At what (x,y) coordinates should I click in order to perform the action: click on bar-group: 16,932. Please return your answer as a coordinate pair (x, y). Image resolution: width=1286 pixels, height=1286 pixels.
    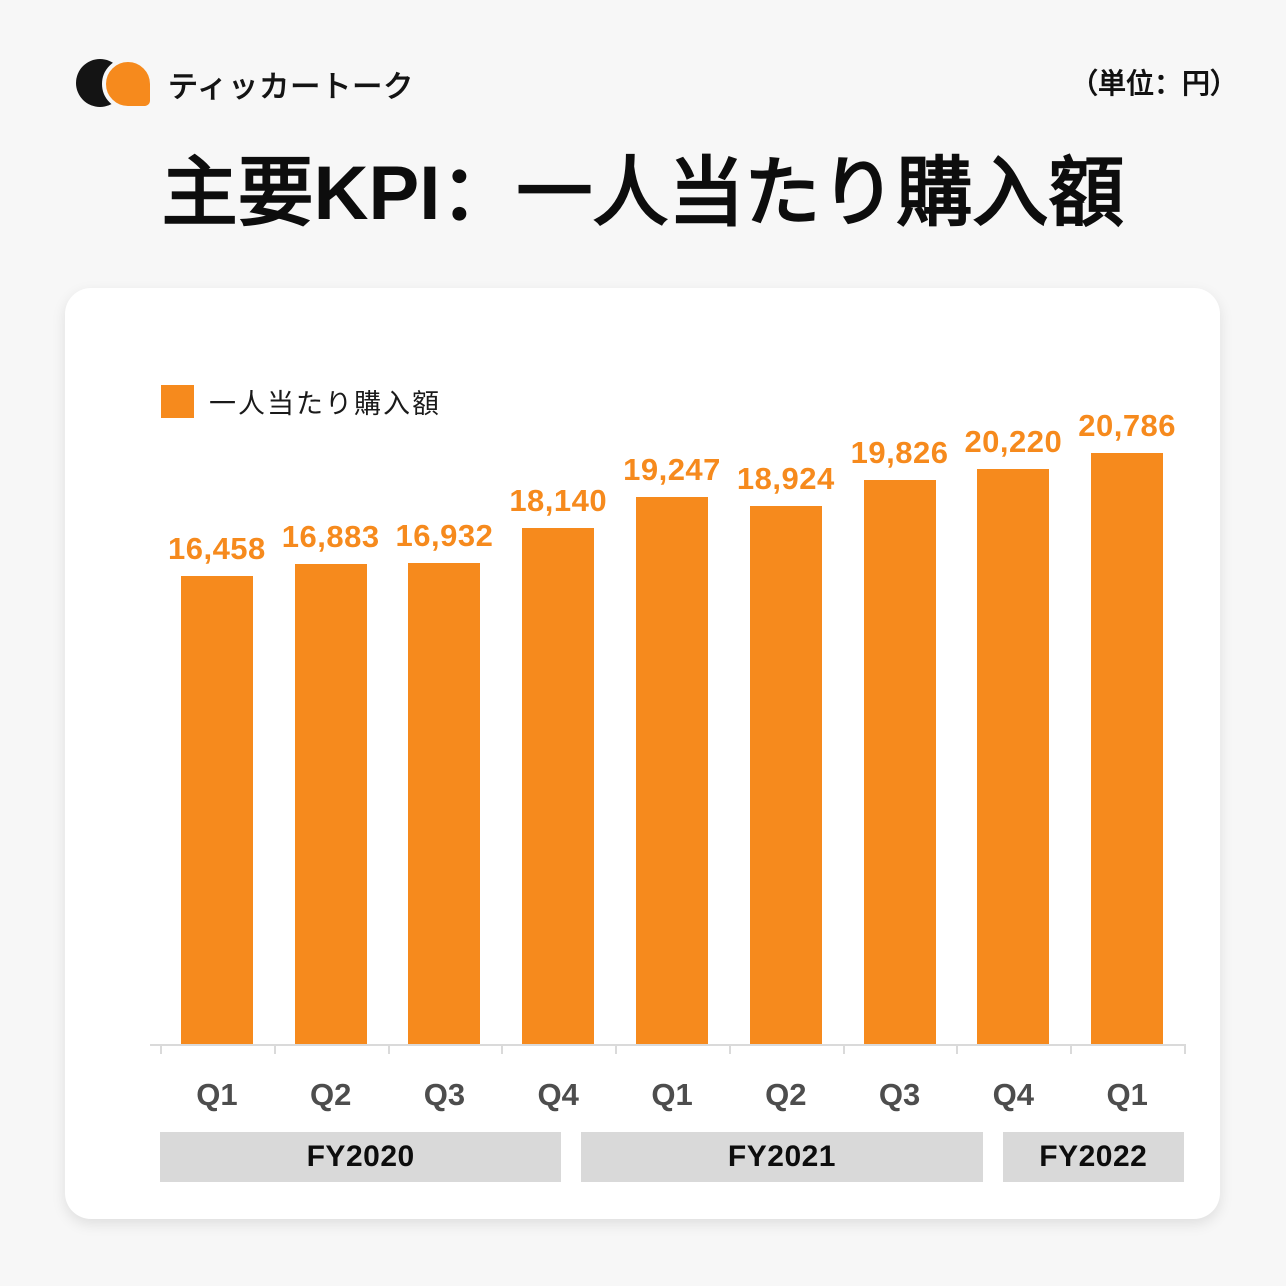
    Looking at the image, I should click on (445, 714).